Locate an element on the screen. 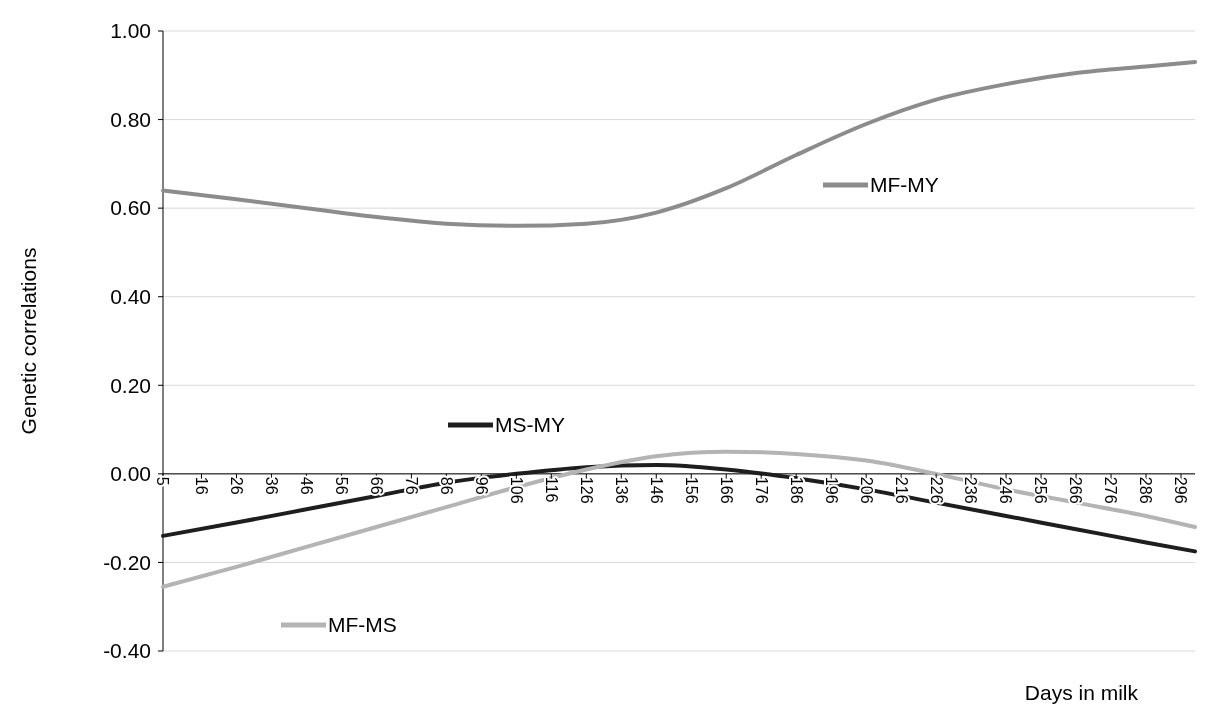  legend-label: MF-MY is located at coordinates (904, 185).